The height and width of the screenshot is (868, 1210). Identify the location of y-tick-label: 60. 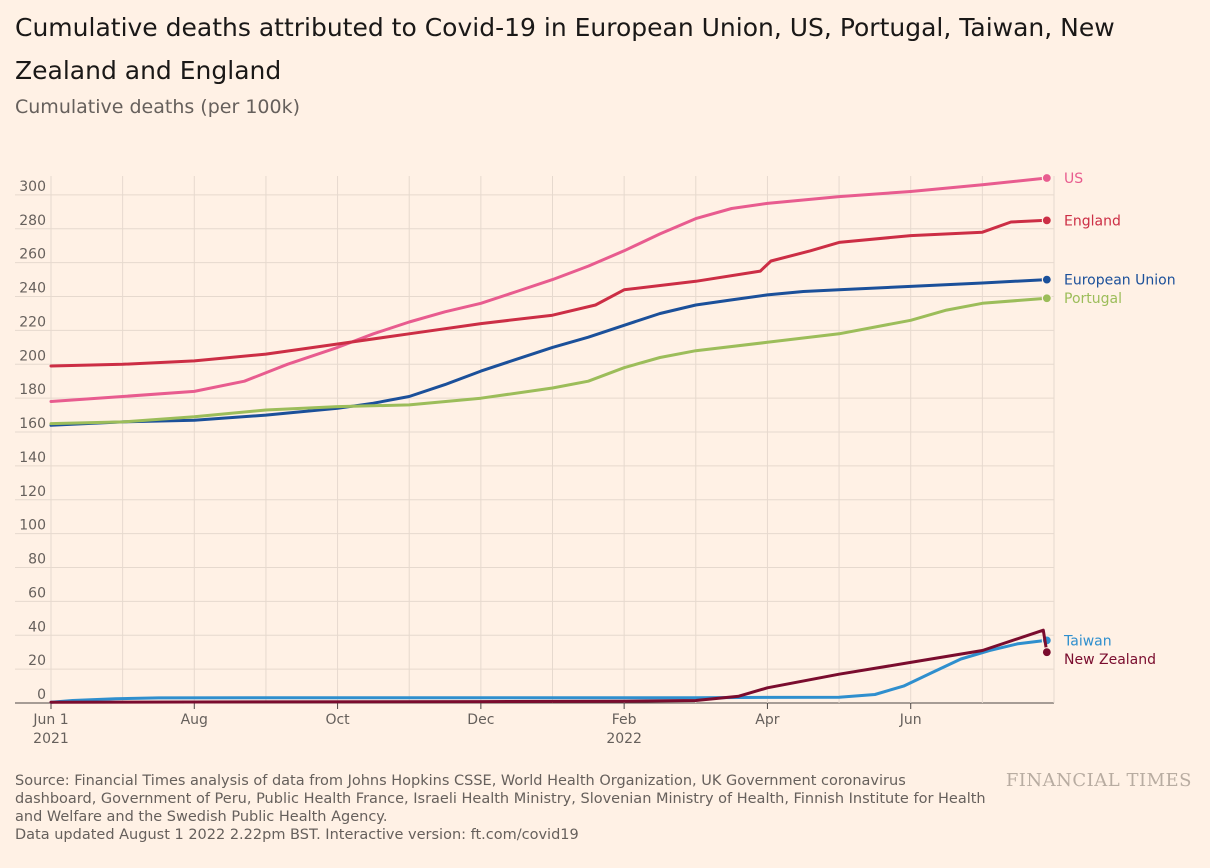
(37, 593).